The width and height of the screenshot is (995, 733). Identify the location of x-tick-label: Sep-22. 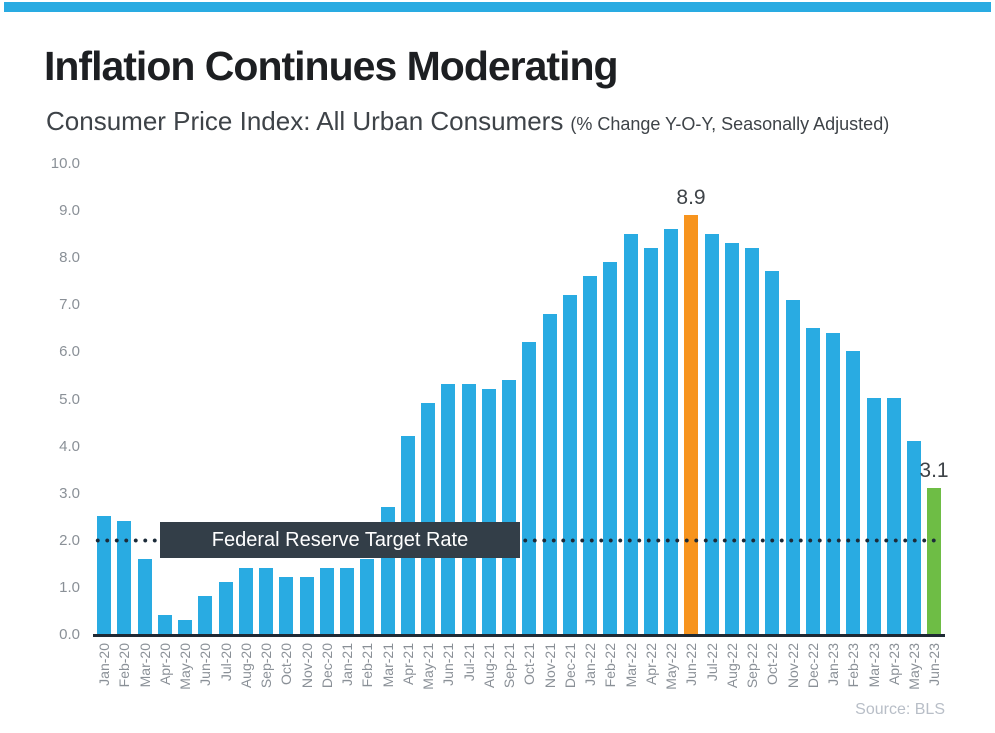
(752, 666).